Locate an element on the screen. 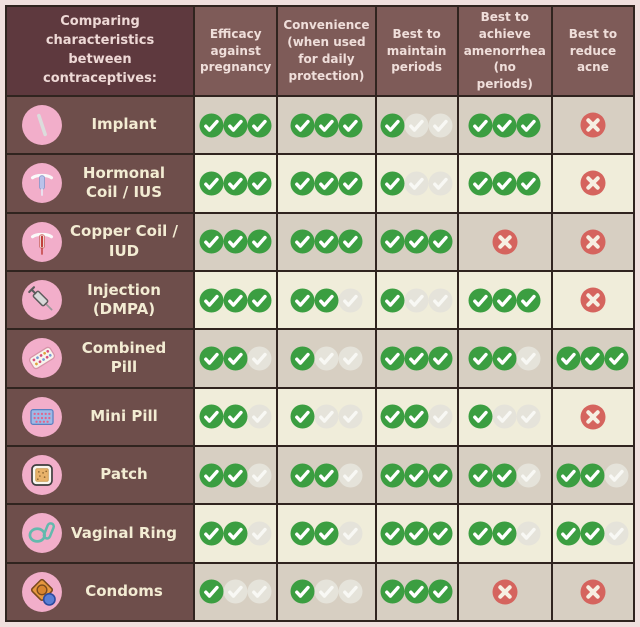 This screenshot has width=640, height=627. method-name: Vaginal Ring is located at coordinates (124, 532).